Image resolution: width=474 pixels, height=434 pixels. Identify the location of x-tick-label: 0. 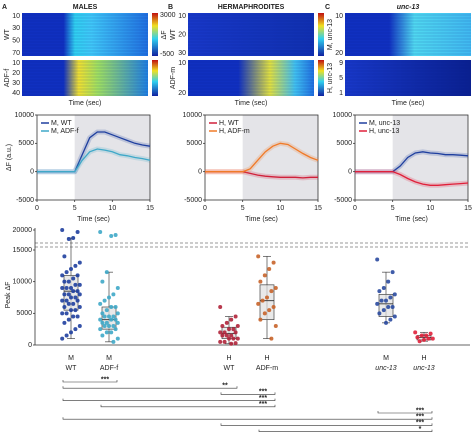
(205, 208).